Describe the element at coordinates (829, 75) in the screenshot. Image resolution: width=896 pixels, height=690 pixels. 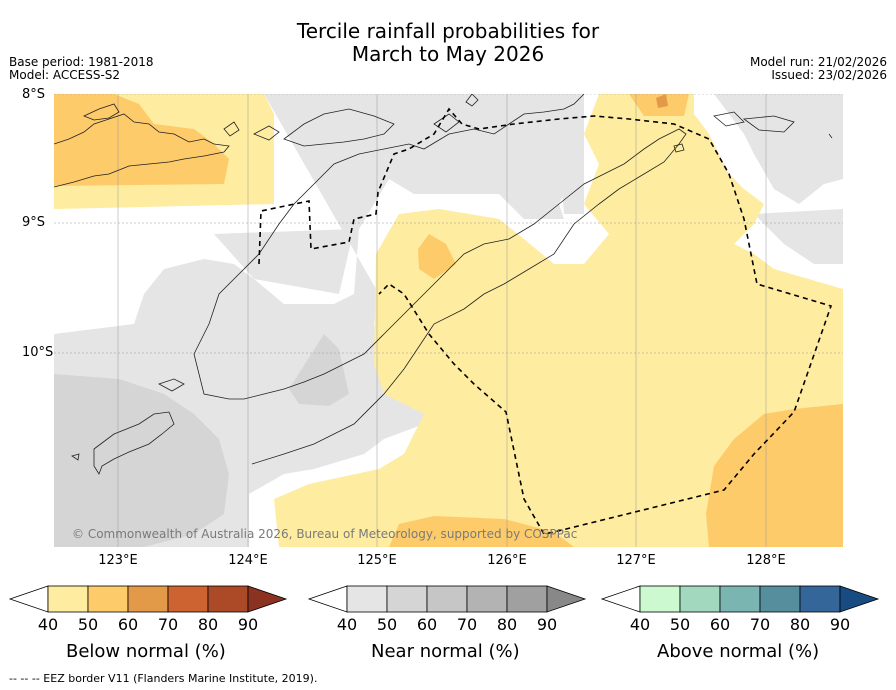
I see `issued-date: Issued: 23/02/2026` at that location.